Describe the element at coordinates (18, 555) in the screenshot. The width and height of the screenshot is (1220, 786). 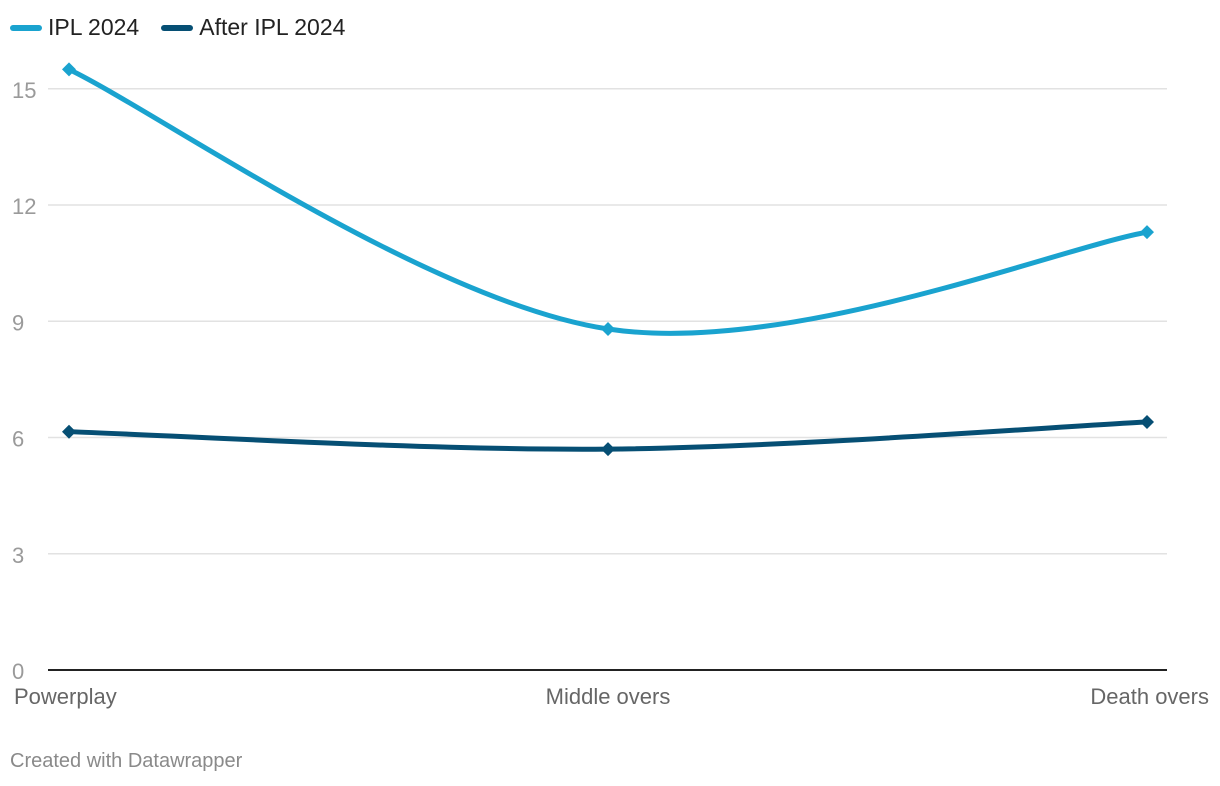
I see `y-tick-label-3: 3` at that location.